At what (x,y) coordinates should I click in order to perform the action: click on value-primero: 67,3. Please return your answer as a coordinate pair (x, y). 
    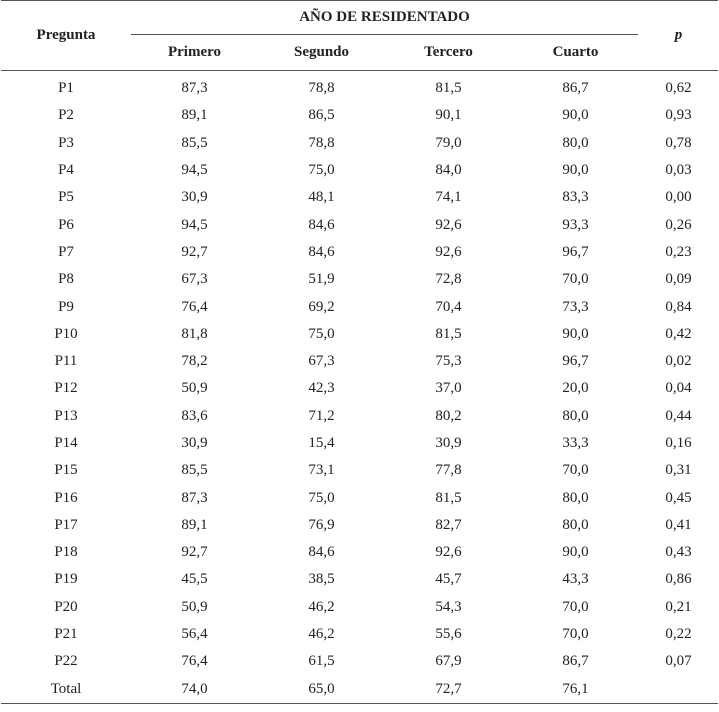
    Looking at the image, I should click on (194, 279).